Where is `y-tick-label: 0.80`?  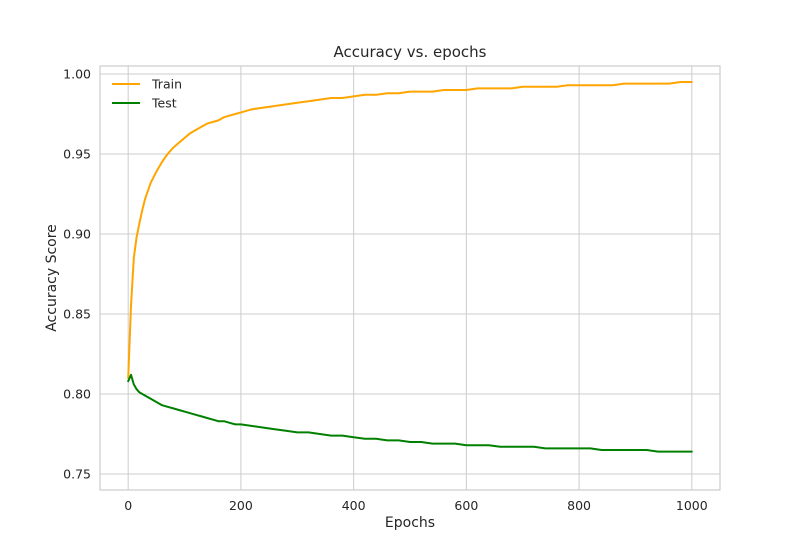
y-tick-label: 0.80 is located at coordinates (77, 394).